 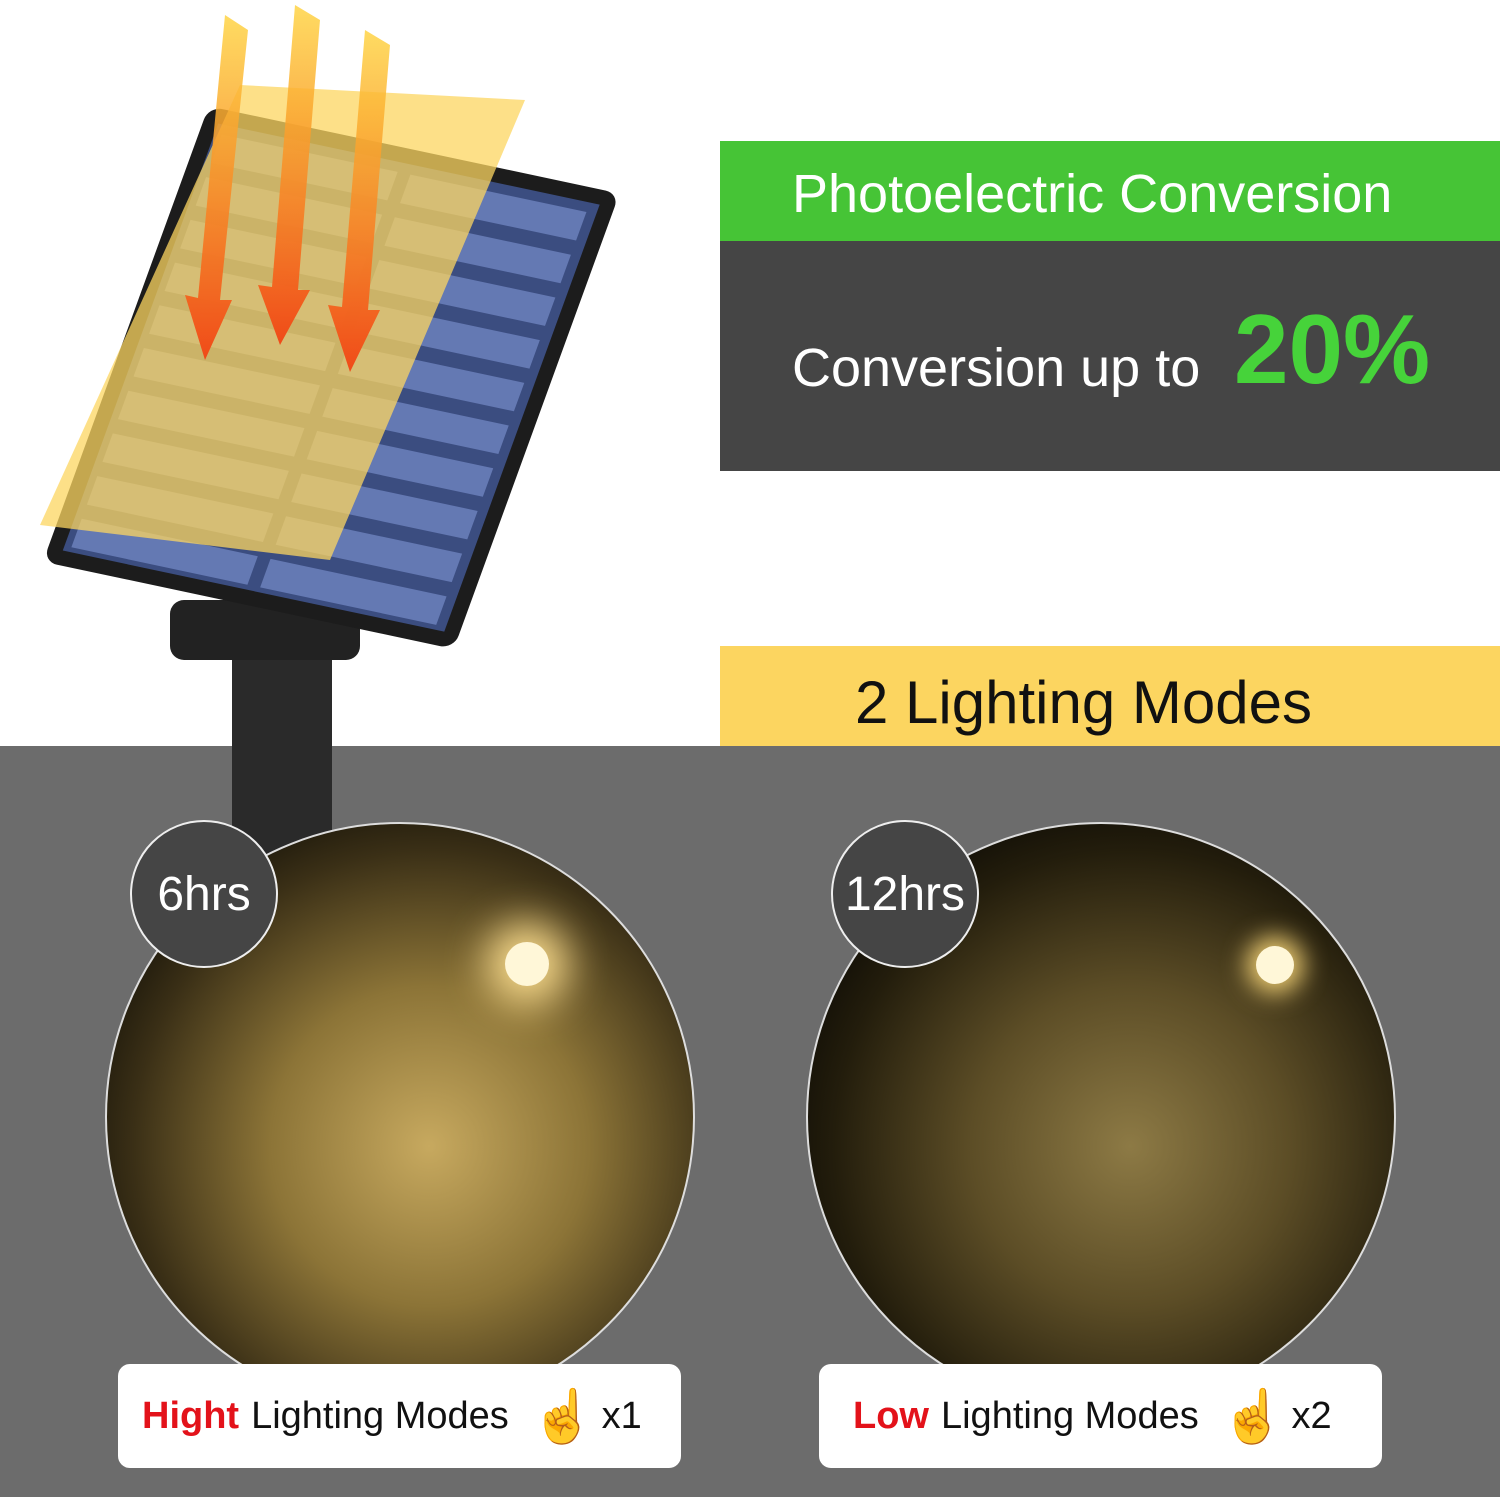 I want to click on low-mode-label: Low Lighting Modes ☝ x2, so click(x=1100, y=1416).